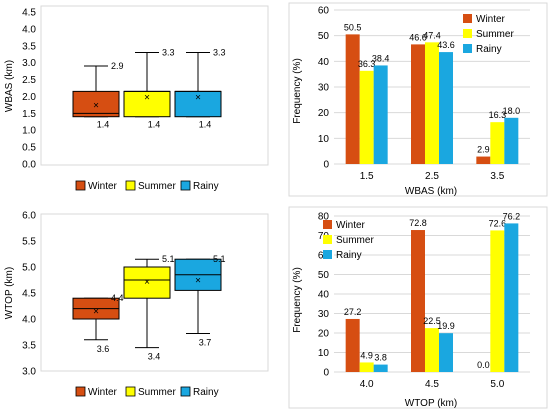 The height and width of the screenshot is (412, 550). What do you see at coordinates (366, 355) in the screenshot?
I see `data-label: 4.9` at bounding box center [366, 355].